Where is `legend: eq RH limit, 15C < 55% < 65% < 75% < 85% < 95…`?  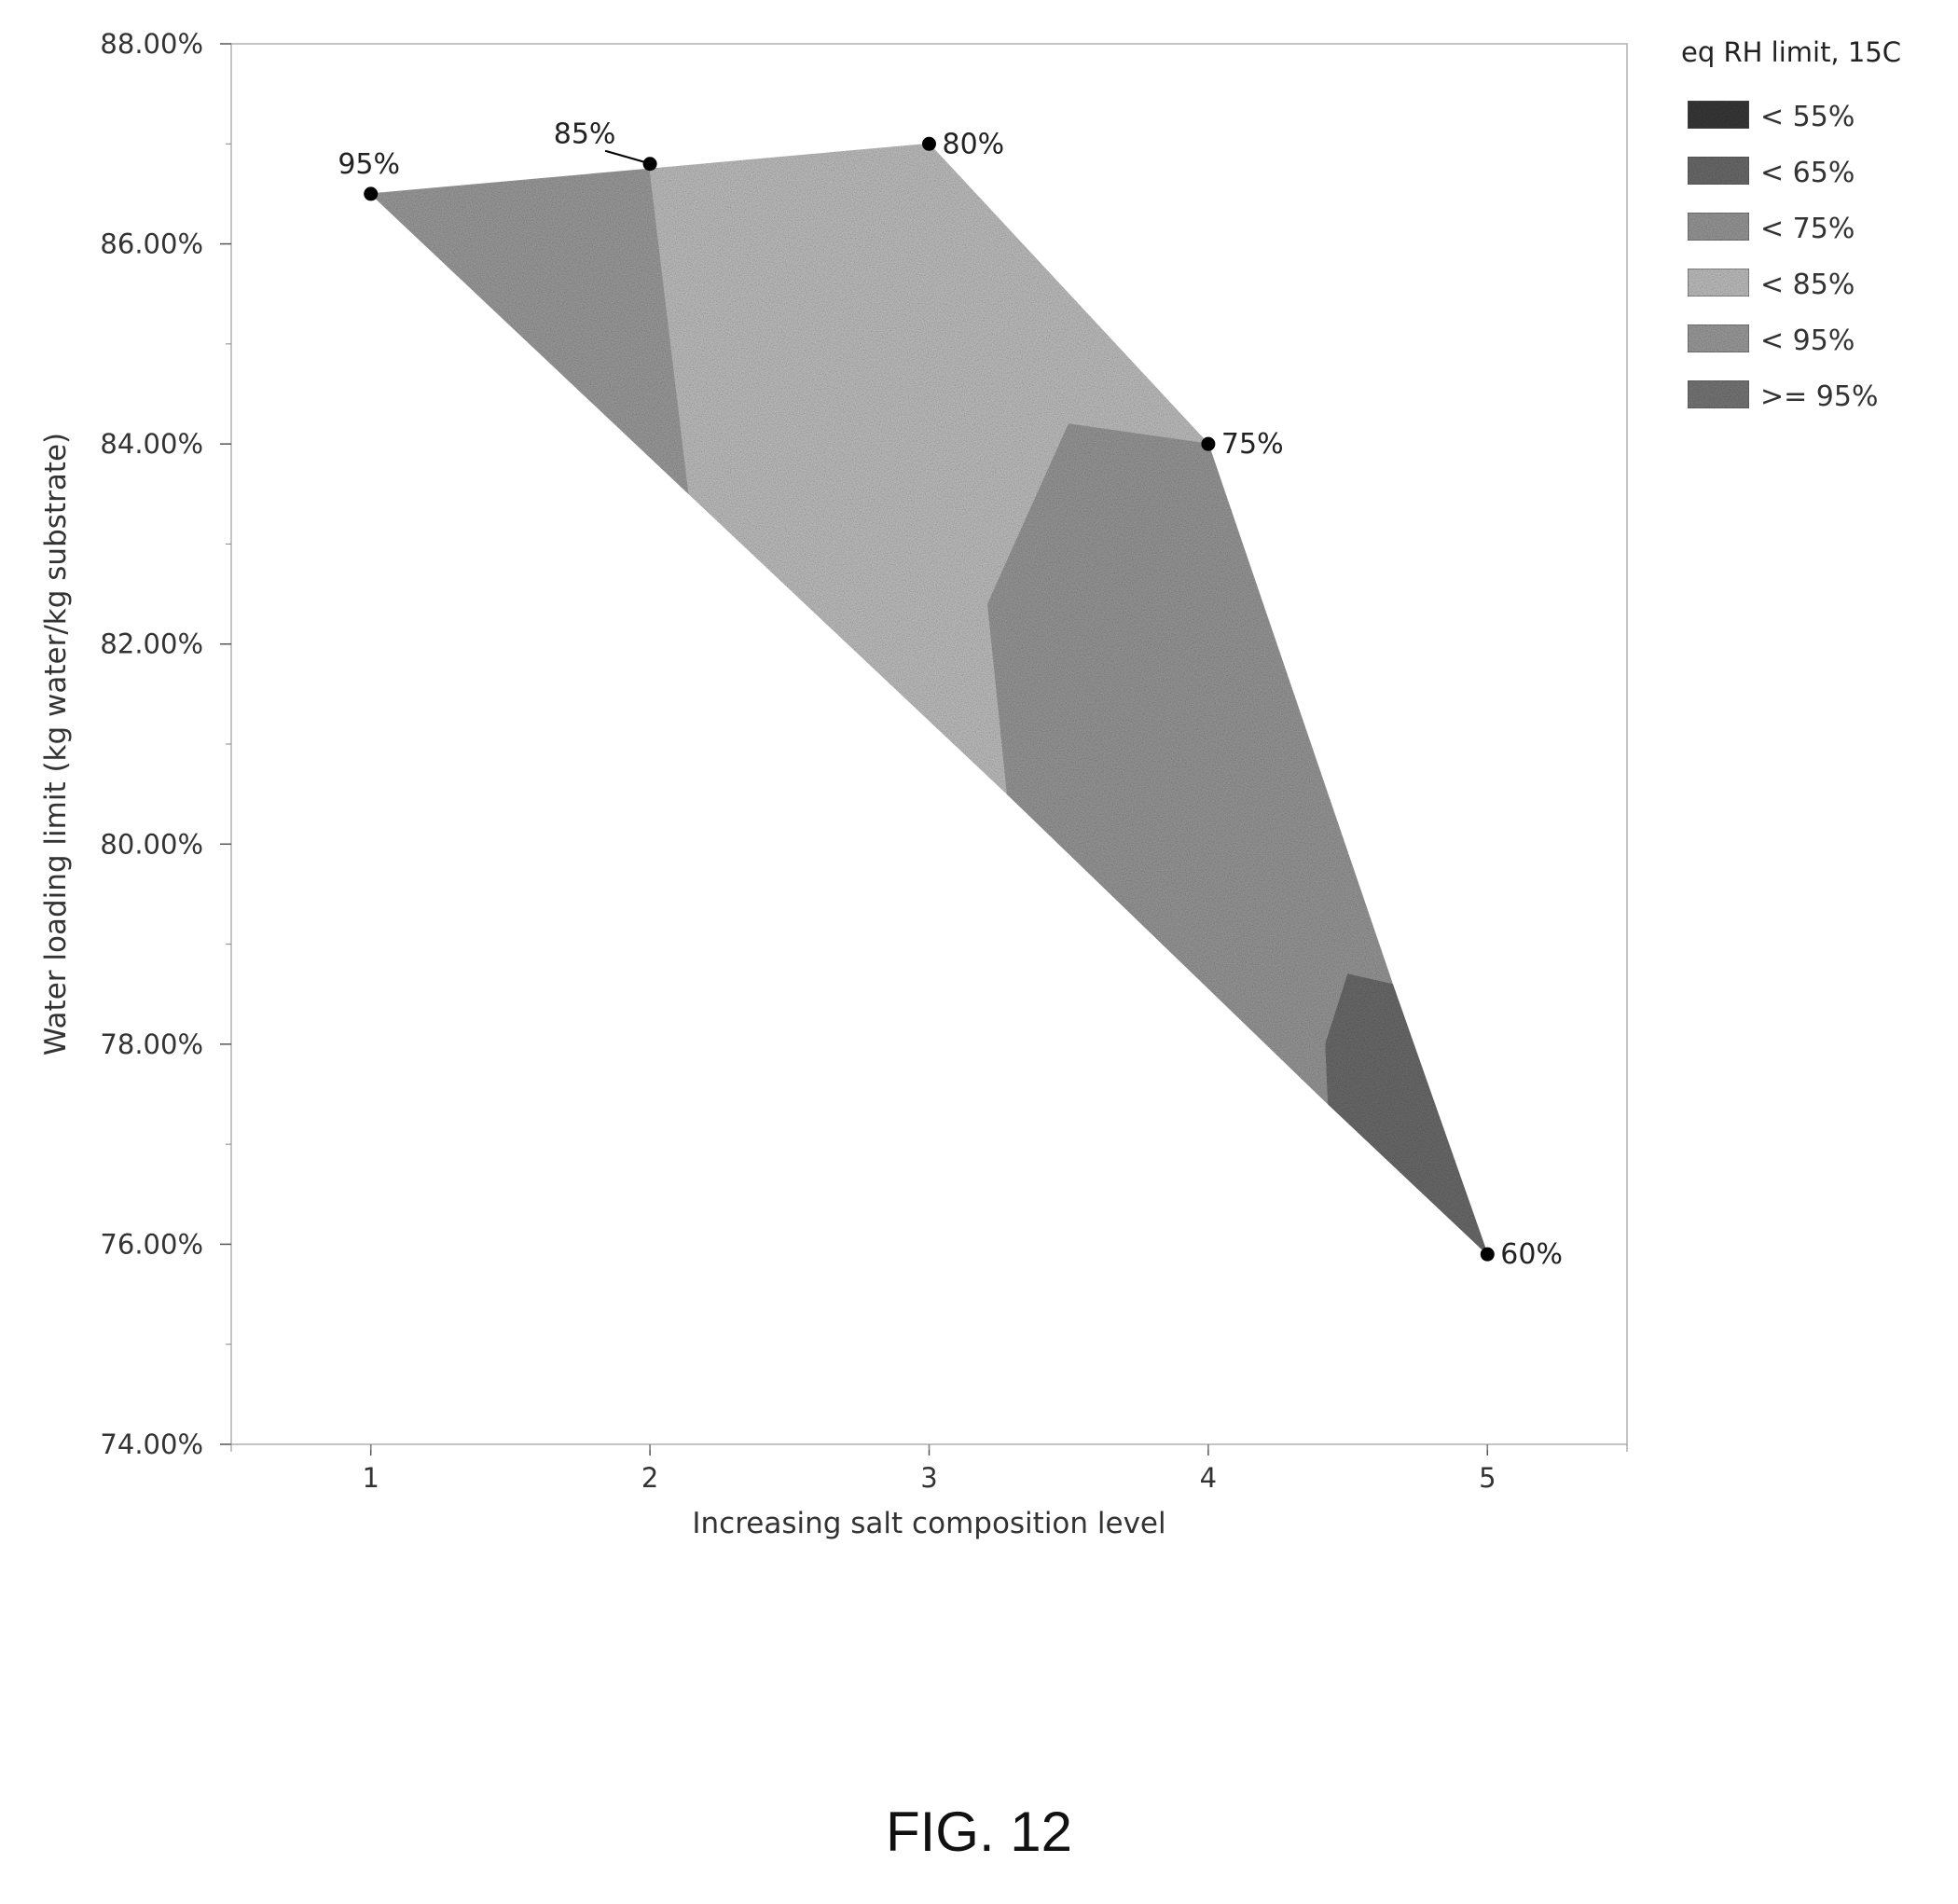 legend: eq RH limit, 15C < 55% < 65% < 75% < 85% < 95… is located at coordinates (1791, 224).